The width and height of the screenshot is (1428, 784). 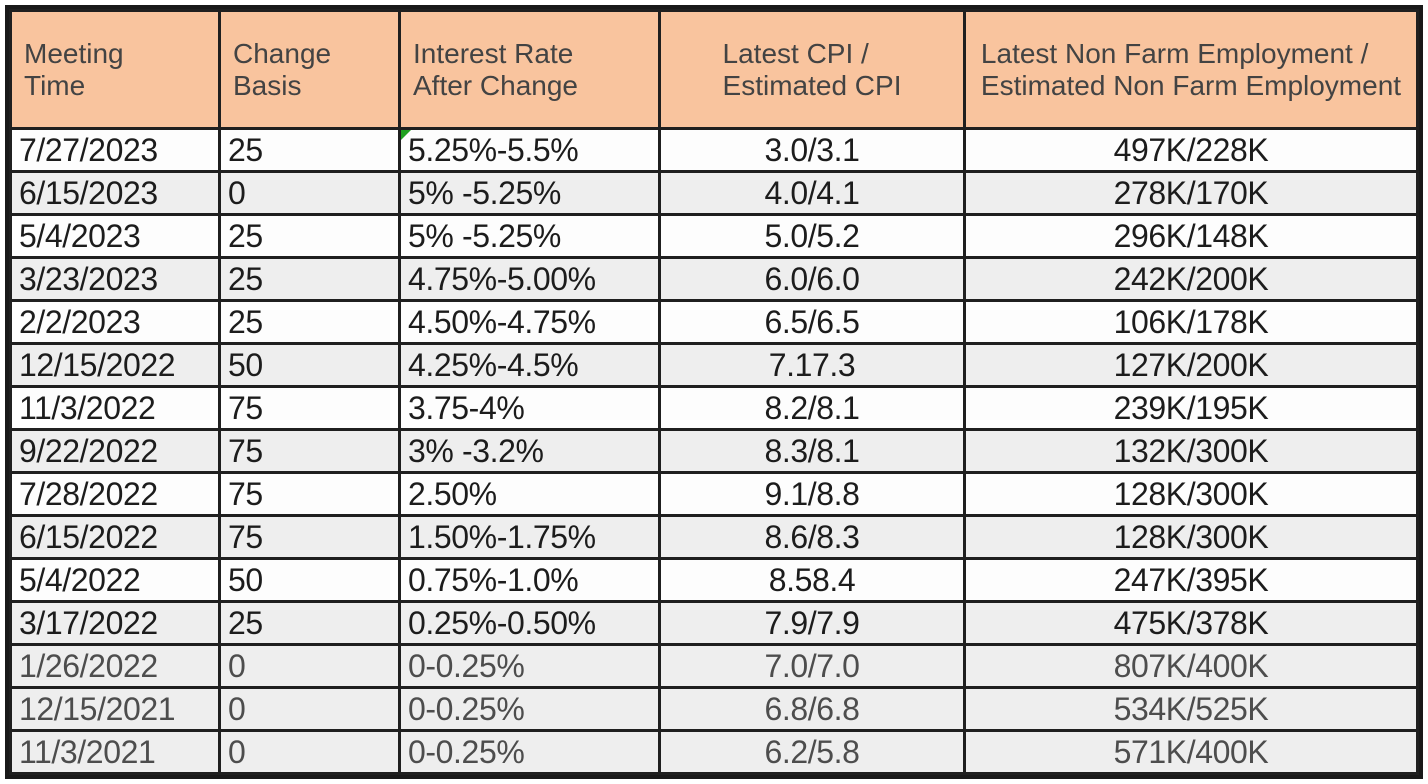 I want to click on cell-cpi: 8.58.4, so click(x=812, y=580).